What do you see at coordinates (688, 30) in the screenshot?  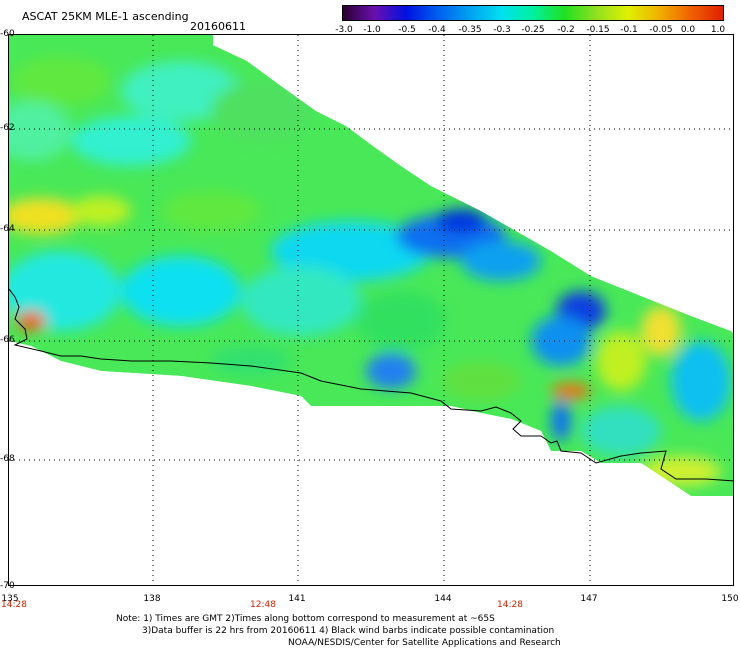 I see `colorbar-tick-label: 0.0` at bounding box center [688, 30].